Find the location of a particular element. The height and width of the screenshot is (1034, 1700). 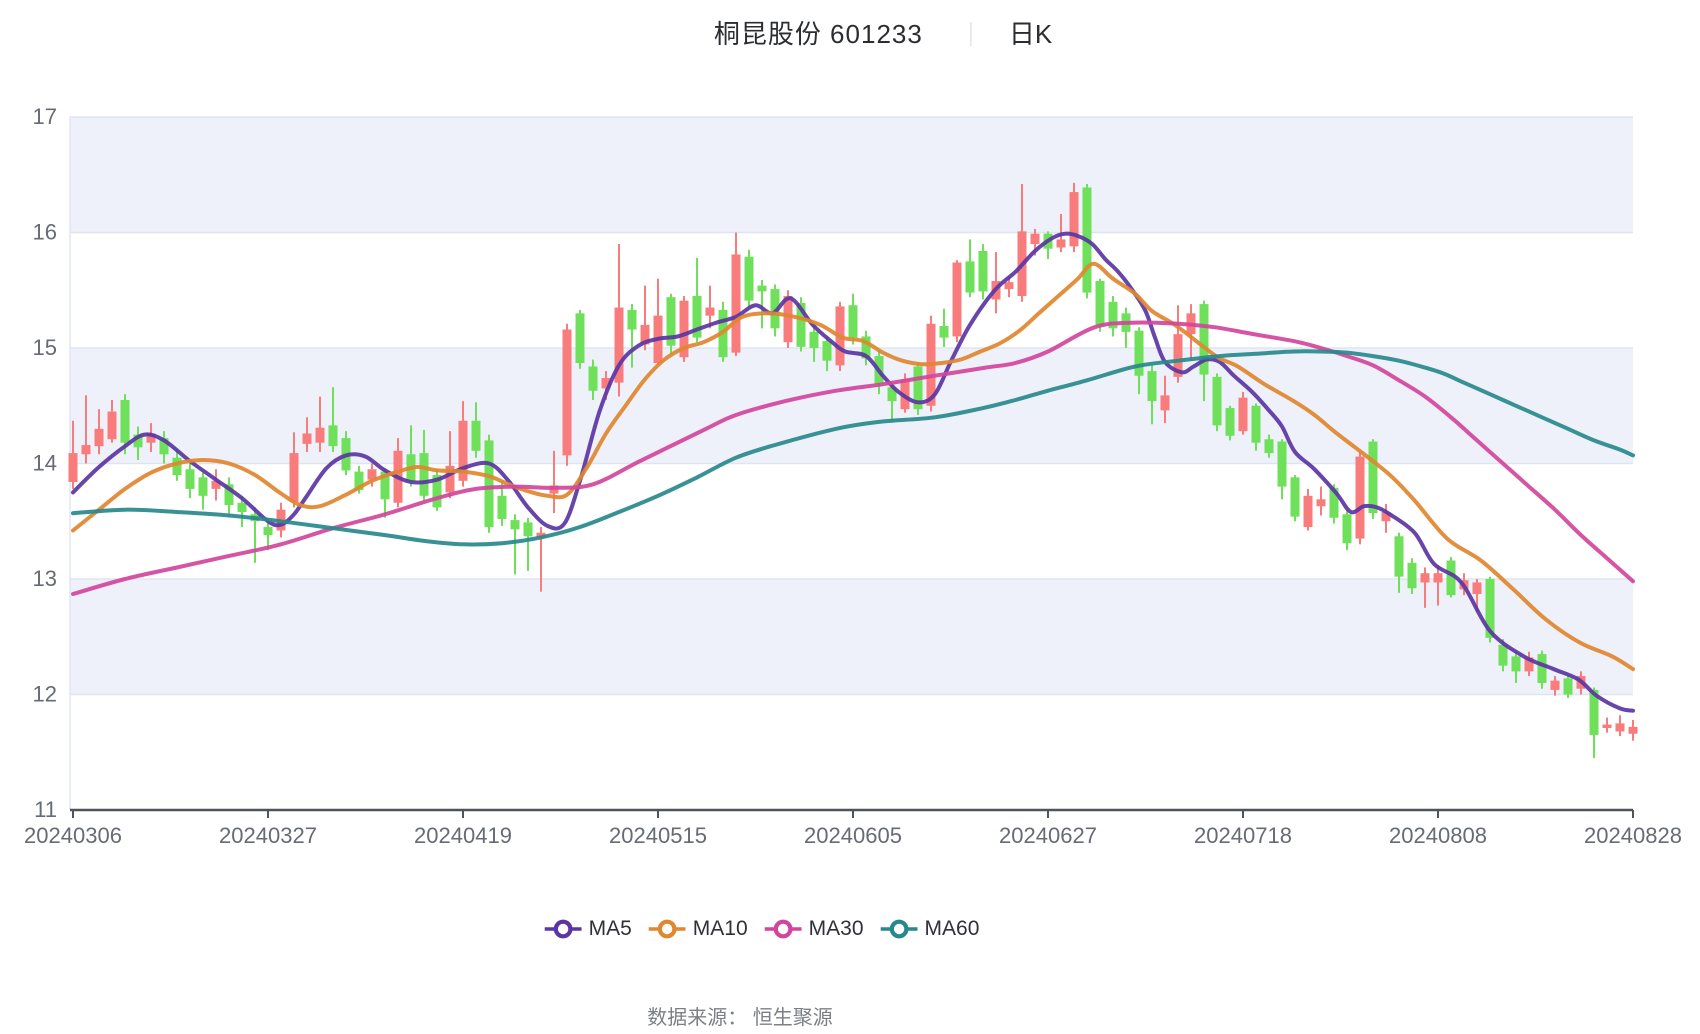

chart-title: 桐昆股份 601233 ｜ 日K is located at coordinates (883, 32).